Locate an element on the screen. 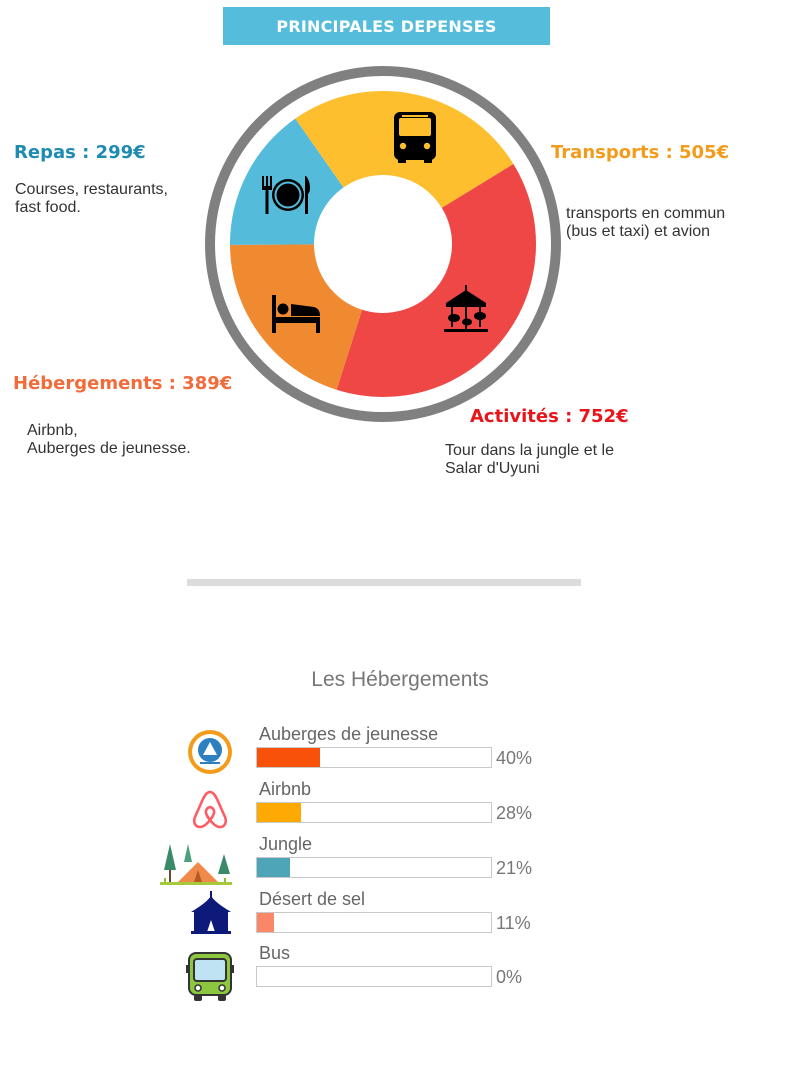 The height and width of the screenshot is (1065, 800). activites-title: Activités : 752€ is located at coordinates (549, 416).